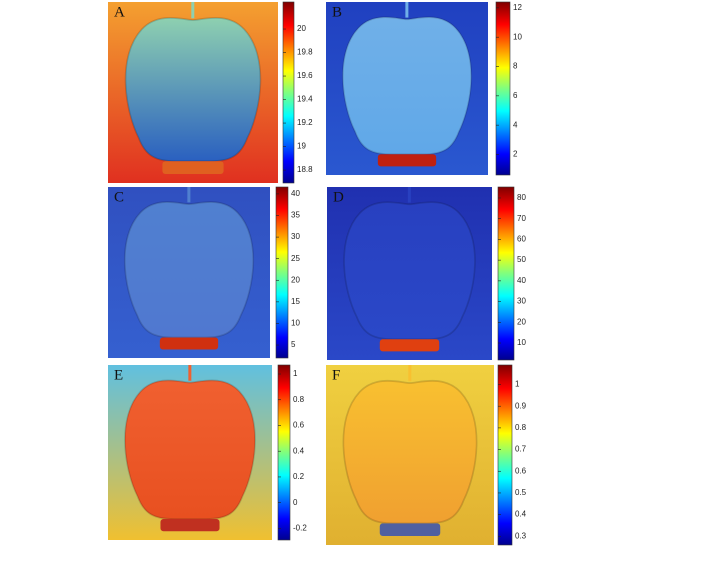 The width and height of the screenshot is (720, 572). What do you see at coordinates (301, 146) in the screenshot?
I see `colorbar-tick-label: 19` at bounding box center [301, 146].